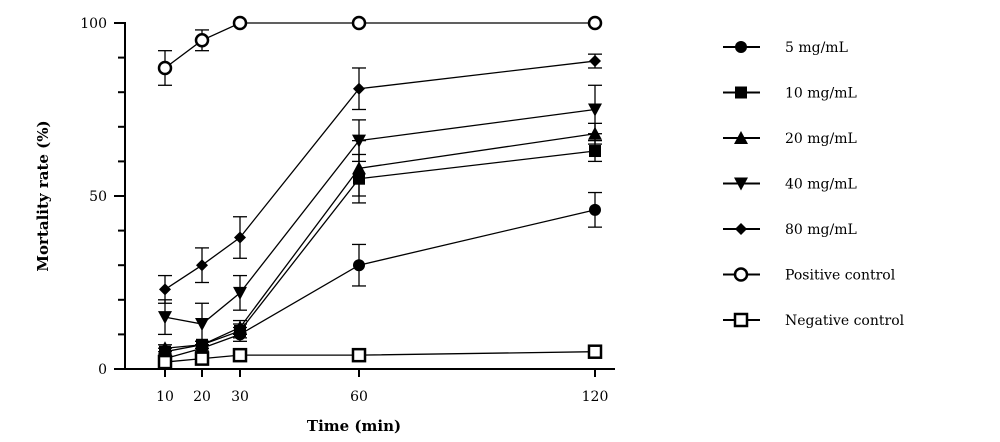 The height and width of the screenshot is (442, 1000). I want to click on legend-item: 20 mg/mL, so click(790, 139).